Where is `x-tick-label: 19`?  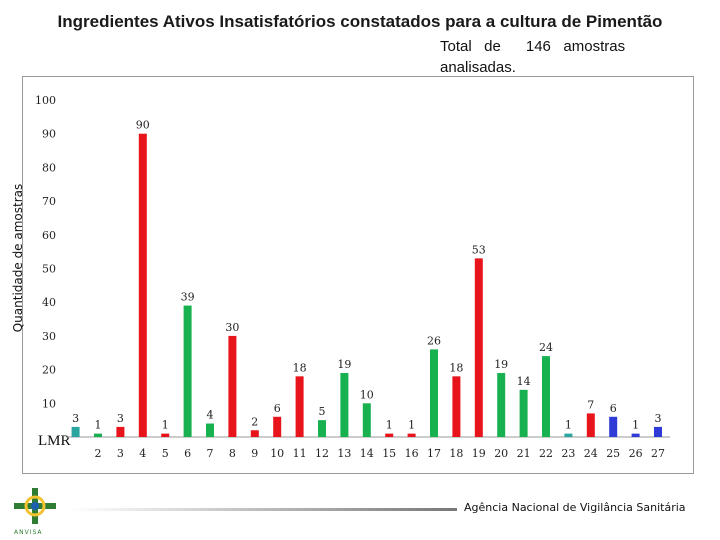
x-tick-label: 19 is located at coordinates (479, 453).